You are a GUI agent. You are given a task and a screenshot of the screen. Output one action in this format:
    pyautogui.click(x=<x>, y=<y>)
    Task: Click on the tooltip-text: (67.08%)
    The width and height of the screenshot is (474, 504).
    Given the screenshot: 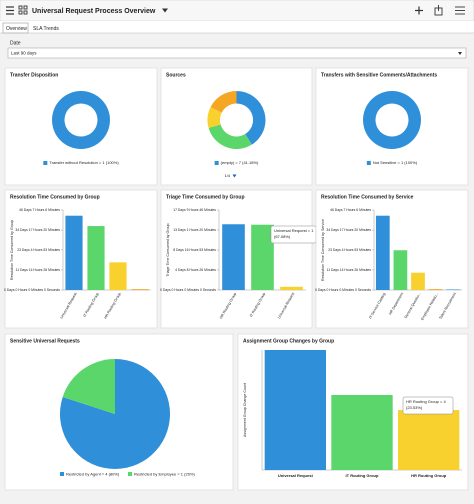 What is the action you would take?
    pyautogui.click(x=282, y=236)
    